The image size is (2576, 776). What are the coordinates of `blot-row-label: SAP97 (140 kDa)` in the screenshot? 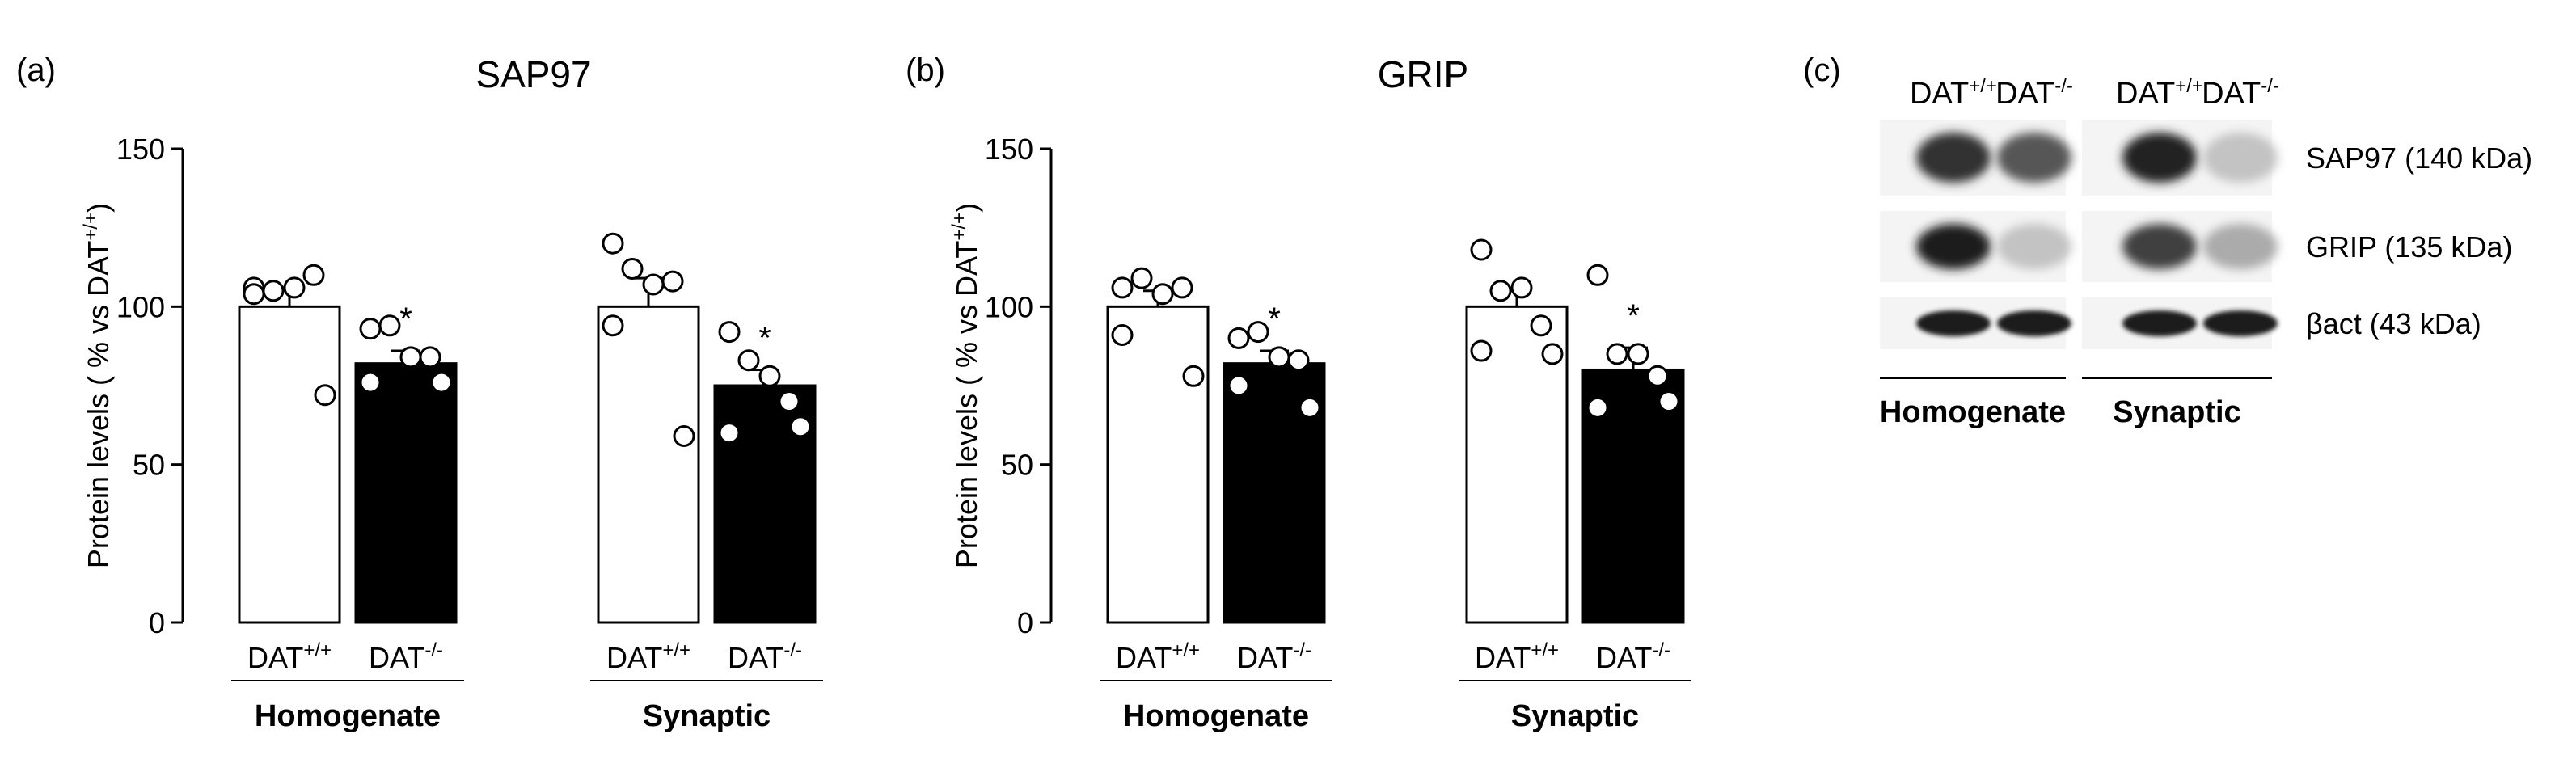 It's located at (2419, 158).